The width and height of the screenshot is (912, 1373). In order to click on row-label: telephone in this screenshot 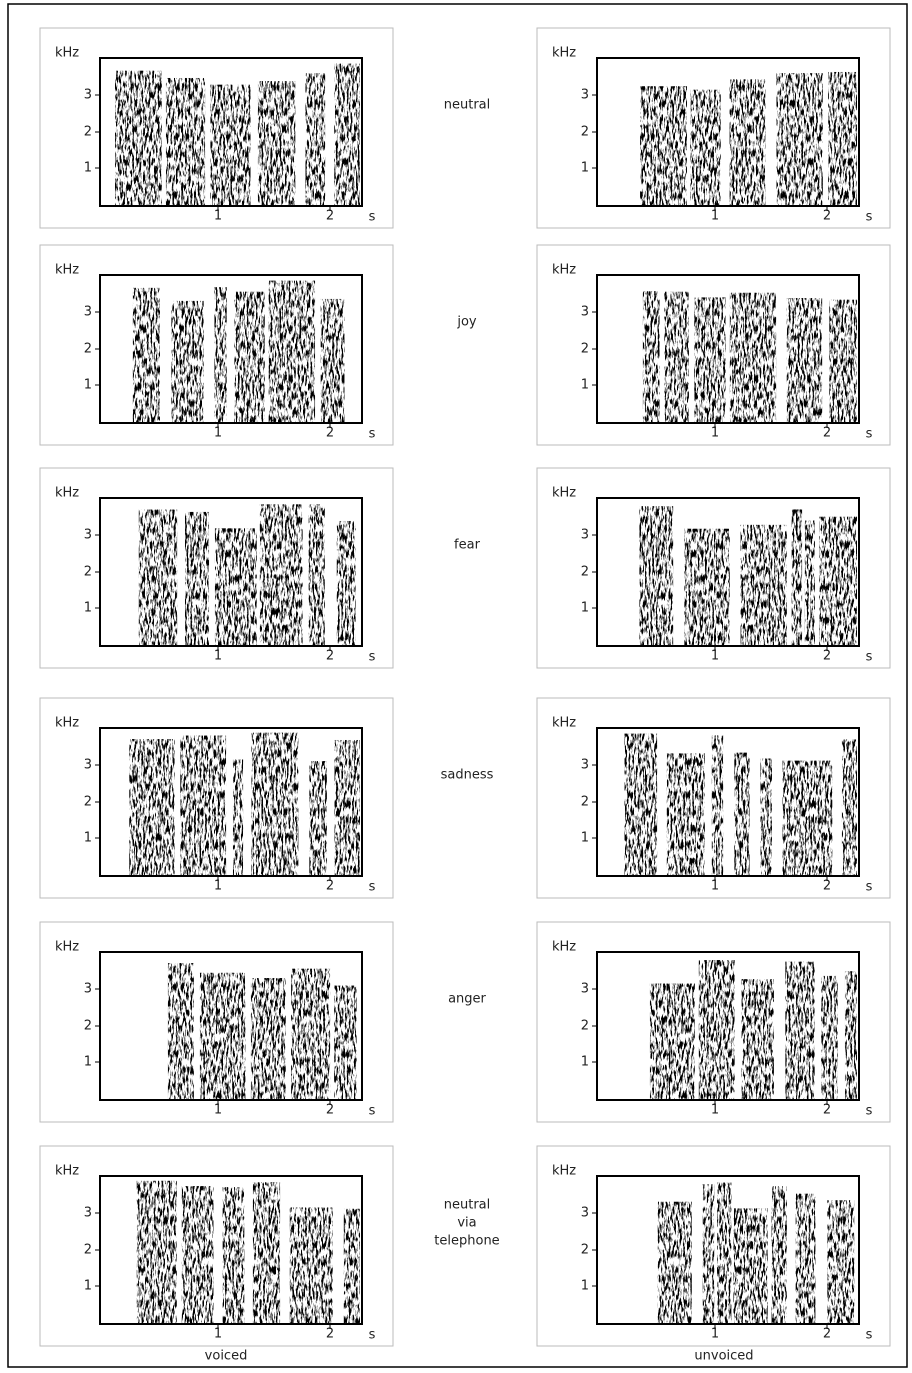, I will do `click(466, 1241)`.